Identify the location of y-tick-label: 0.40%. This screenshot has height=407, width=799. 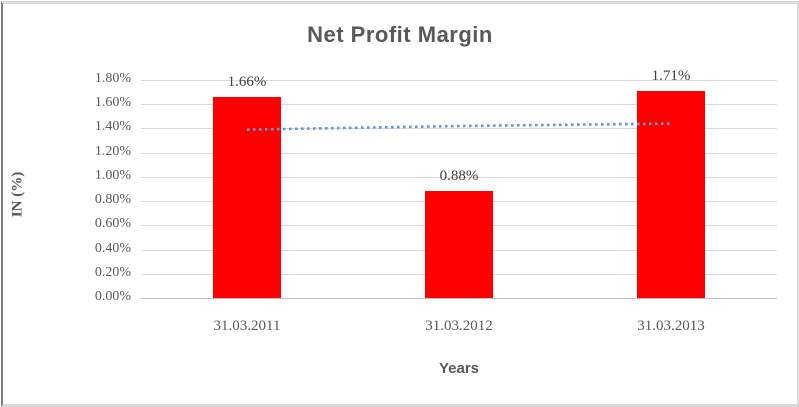
(112, 248).